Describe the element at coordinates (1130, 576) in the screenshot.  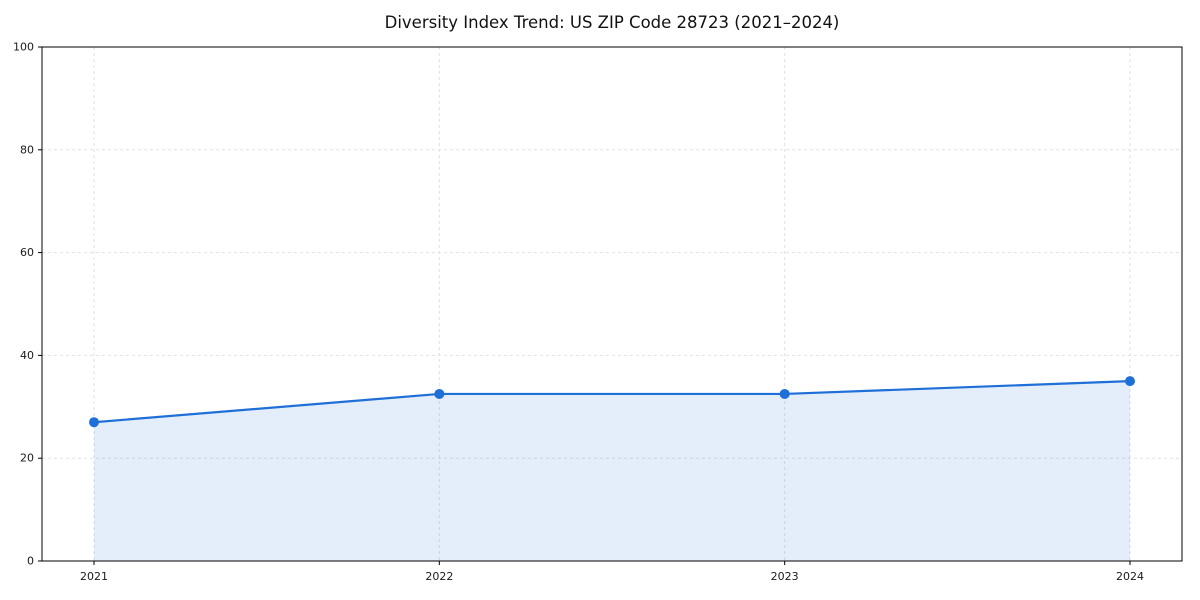
I see `x-tick-label: 2024` at that location.